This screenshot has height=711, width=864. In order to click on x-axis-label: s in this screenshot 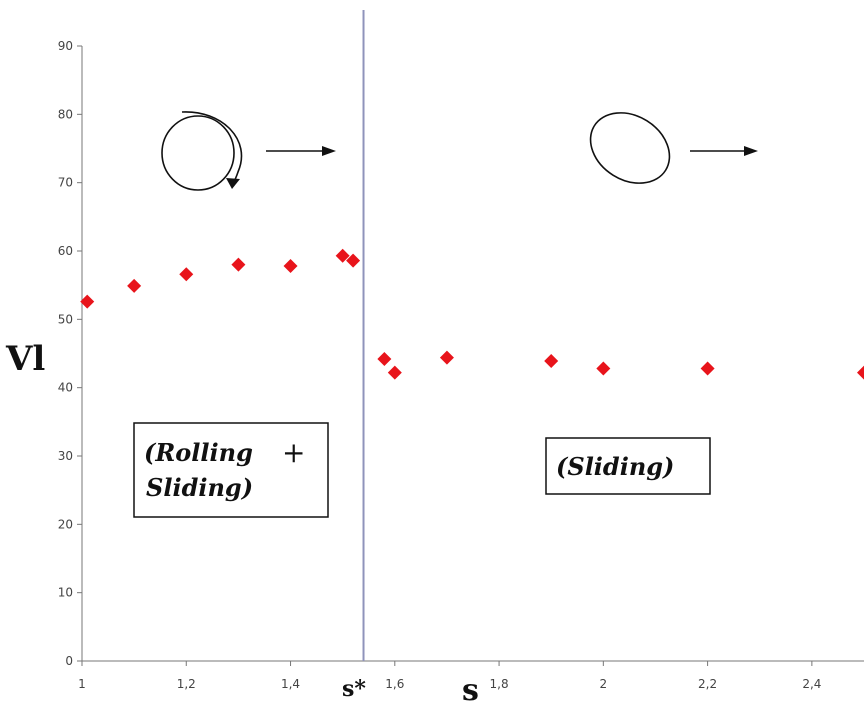, I will do `click(470, 690)`.